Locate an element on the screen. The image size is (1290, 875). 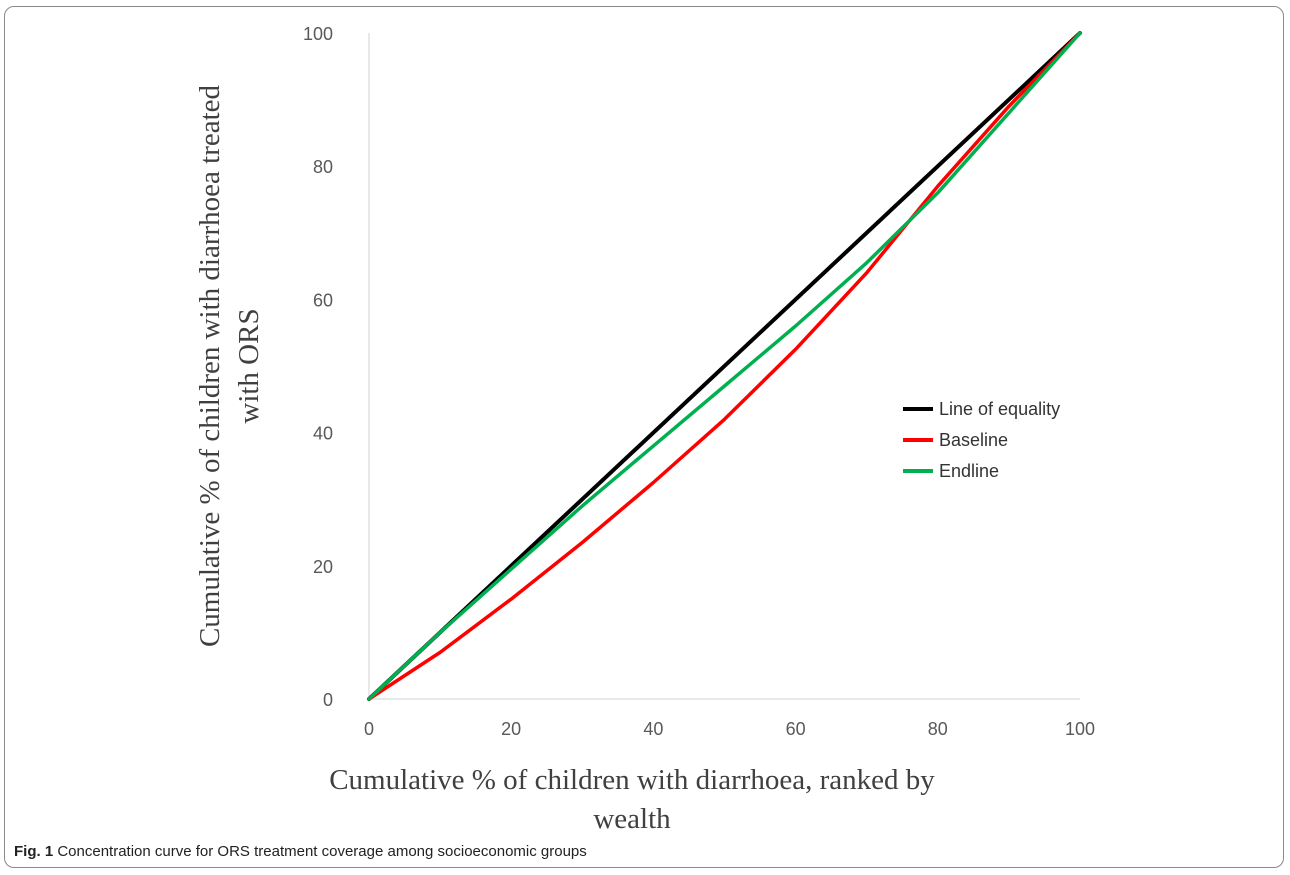
x-tick-label: 40 is located at coordinates (653, 729).